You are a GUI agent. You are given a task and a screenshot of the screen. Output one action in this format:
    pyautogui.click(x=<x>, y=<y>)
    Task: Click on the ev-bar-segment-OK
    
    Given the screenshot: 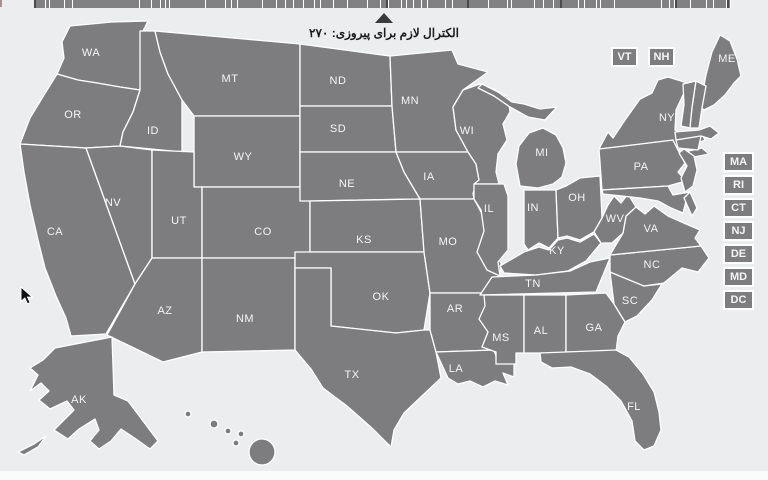 What is the action you would take?
    pyautogui.click(x=539, y=4)
    